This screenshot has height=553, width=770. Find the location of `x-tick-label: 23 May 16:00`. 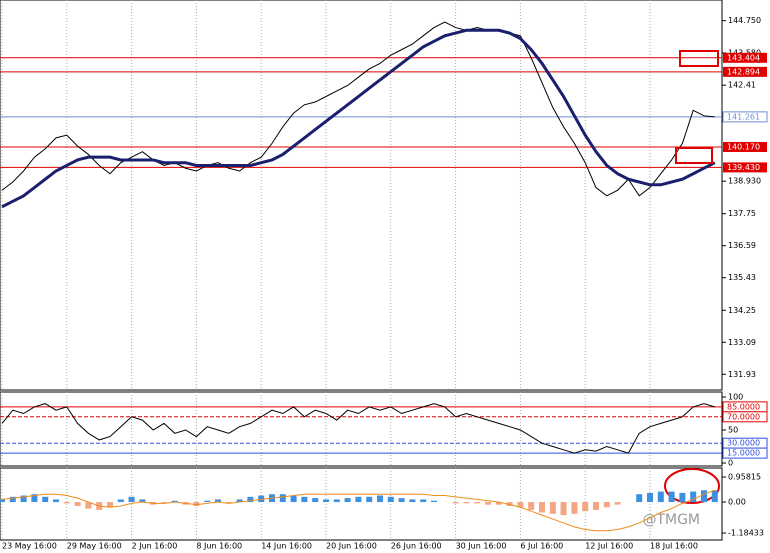

x-tick-label: 23 May 16:00 is located at coordinates (29, 546).